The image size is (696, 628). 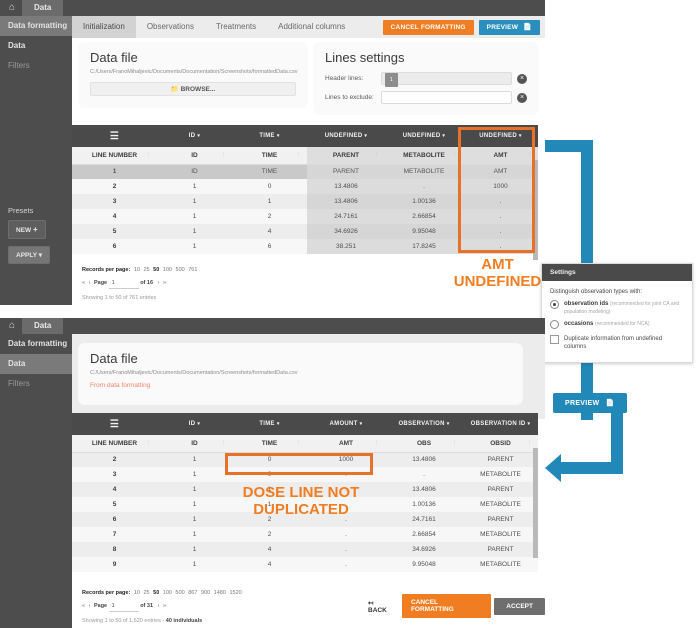 I want to click on rpp-option: 1520, so click(x=235, y=593).